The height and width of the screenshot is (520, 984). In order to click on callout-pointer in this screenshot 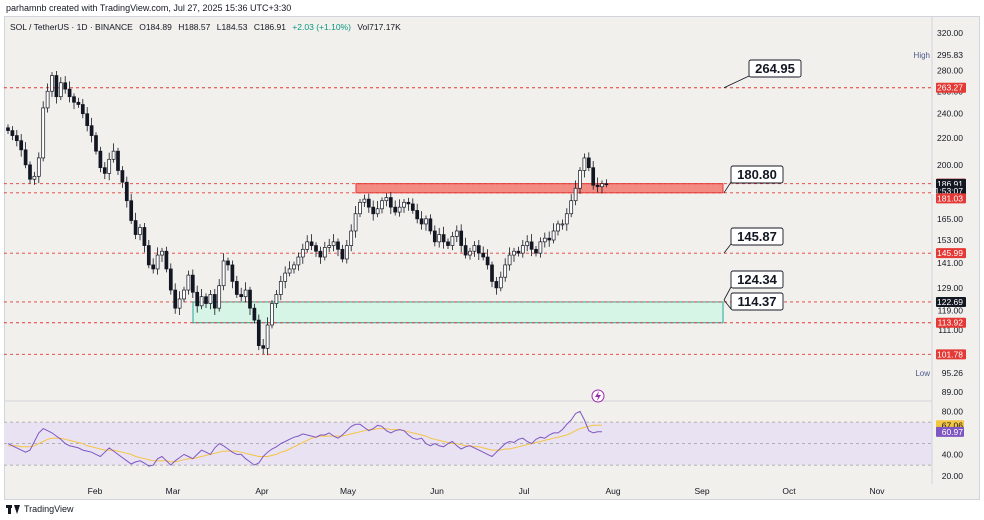, I will do `click(727, 248)`.